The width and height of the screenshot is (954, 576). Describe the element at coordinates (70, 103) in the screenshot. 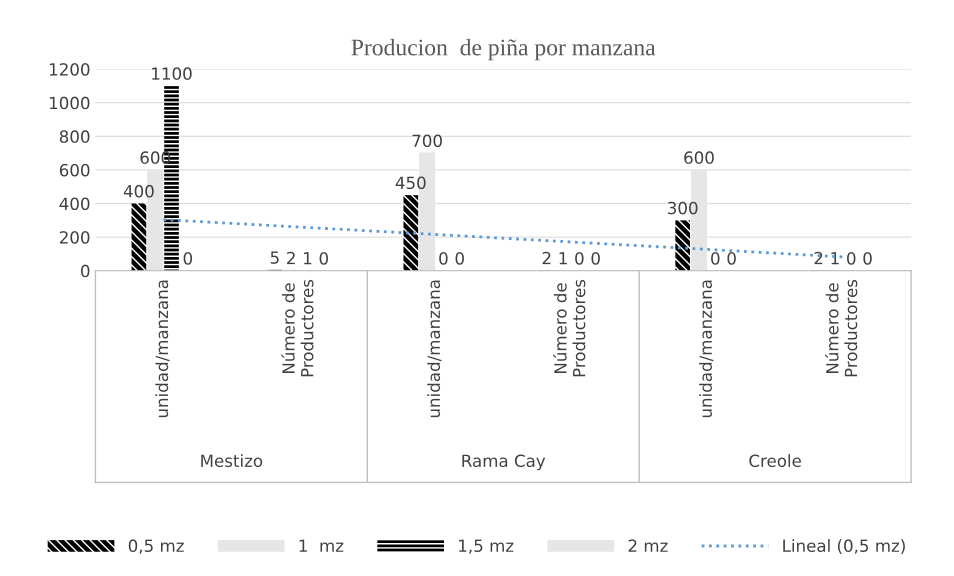

I see `y-tick-label: 1000` at that location.